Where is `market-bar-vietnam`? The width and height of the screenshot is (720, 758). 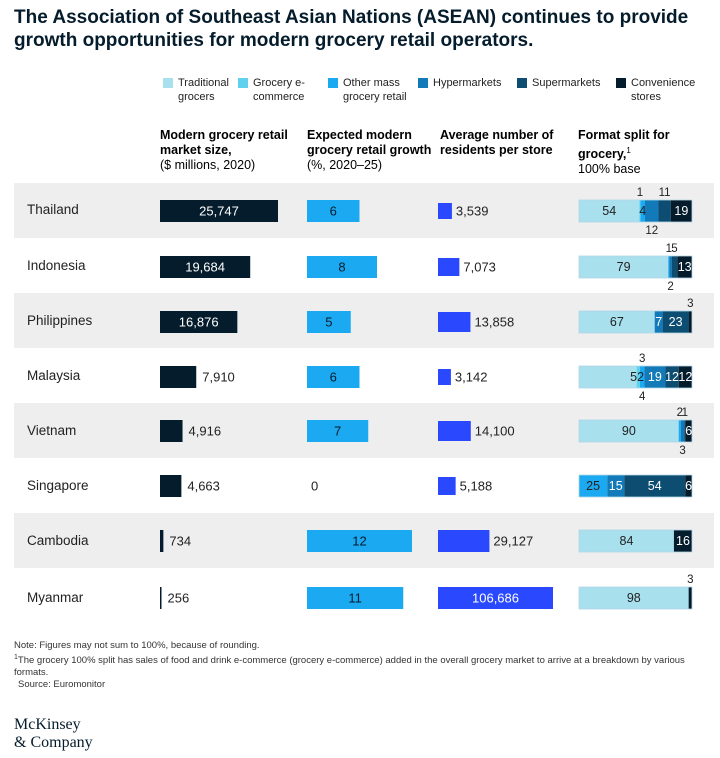 market-bar-vietnam is located at coordinates (171, 431).